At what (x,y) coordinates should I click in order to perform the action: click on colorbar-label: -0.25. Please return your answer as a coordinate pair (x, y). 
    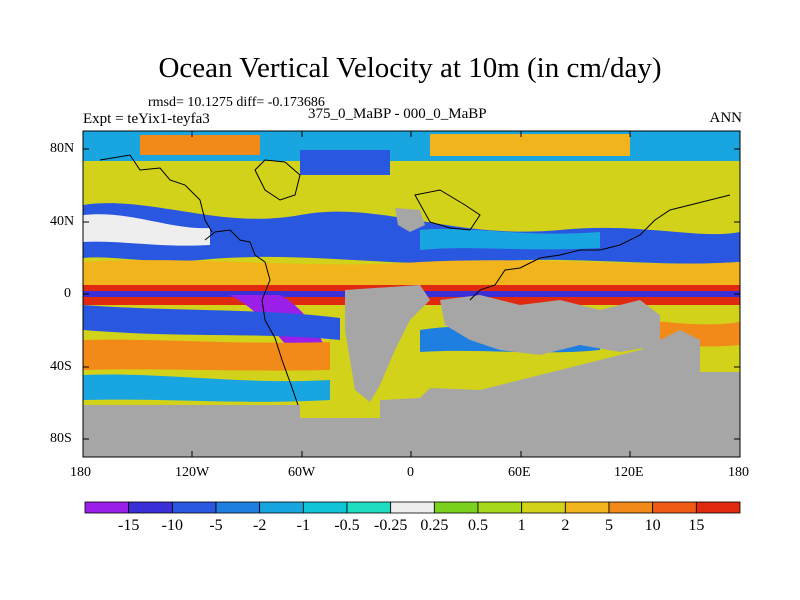
    Looking at the image, I should click on (390, 525).